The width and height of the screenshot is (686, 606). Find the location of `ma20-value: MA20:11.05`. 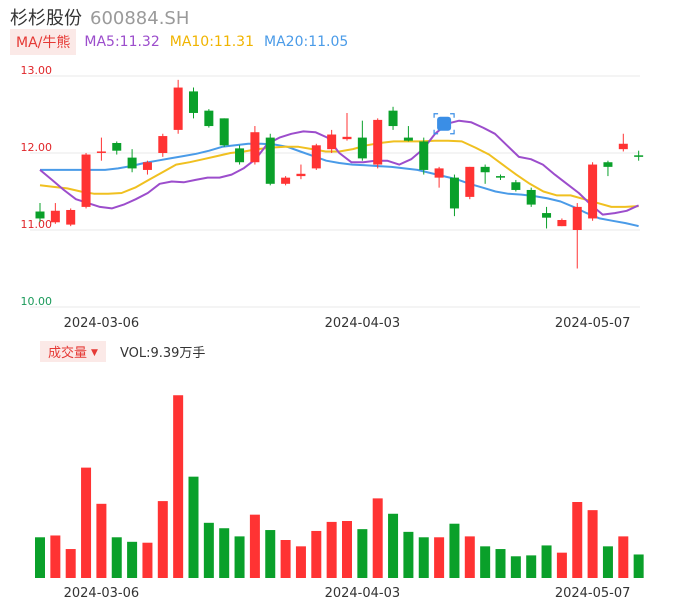

ma20-value: MA20:11.05 is located at coordinates (306, 42).